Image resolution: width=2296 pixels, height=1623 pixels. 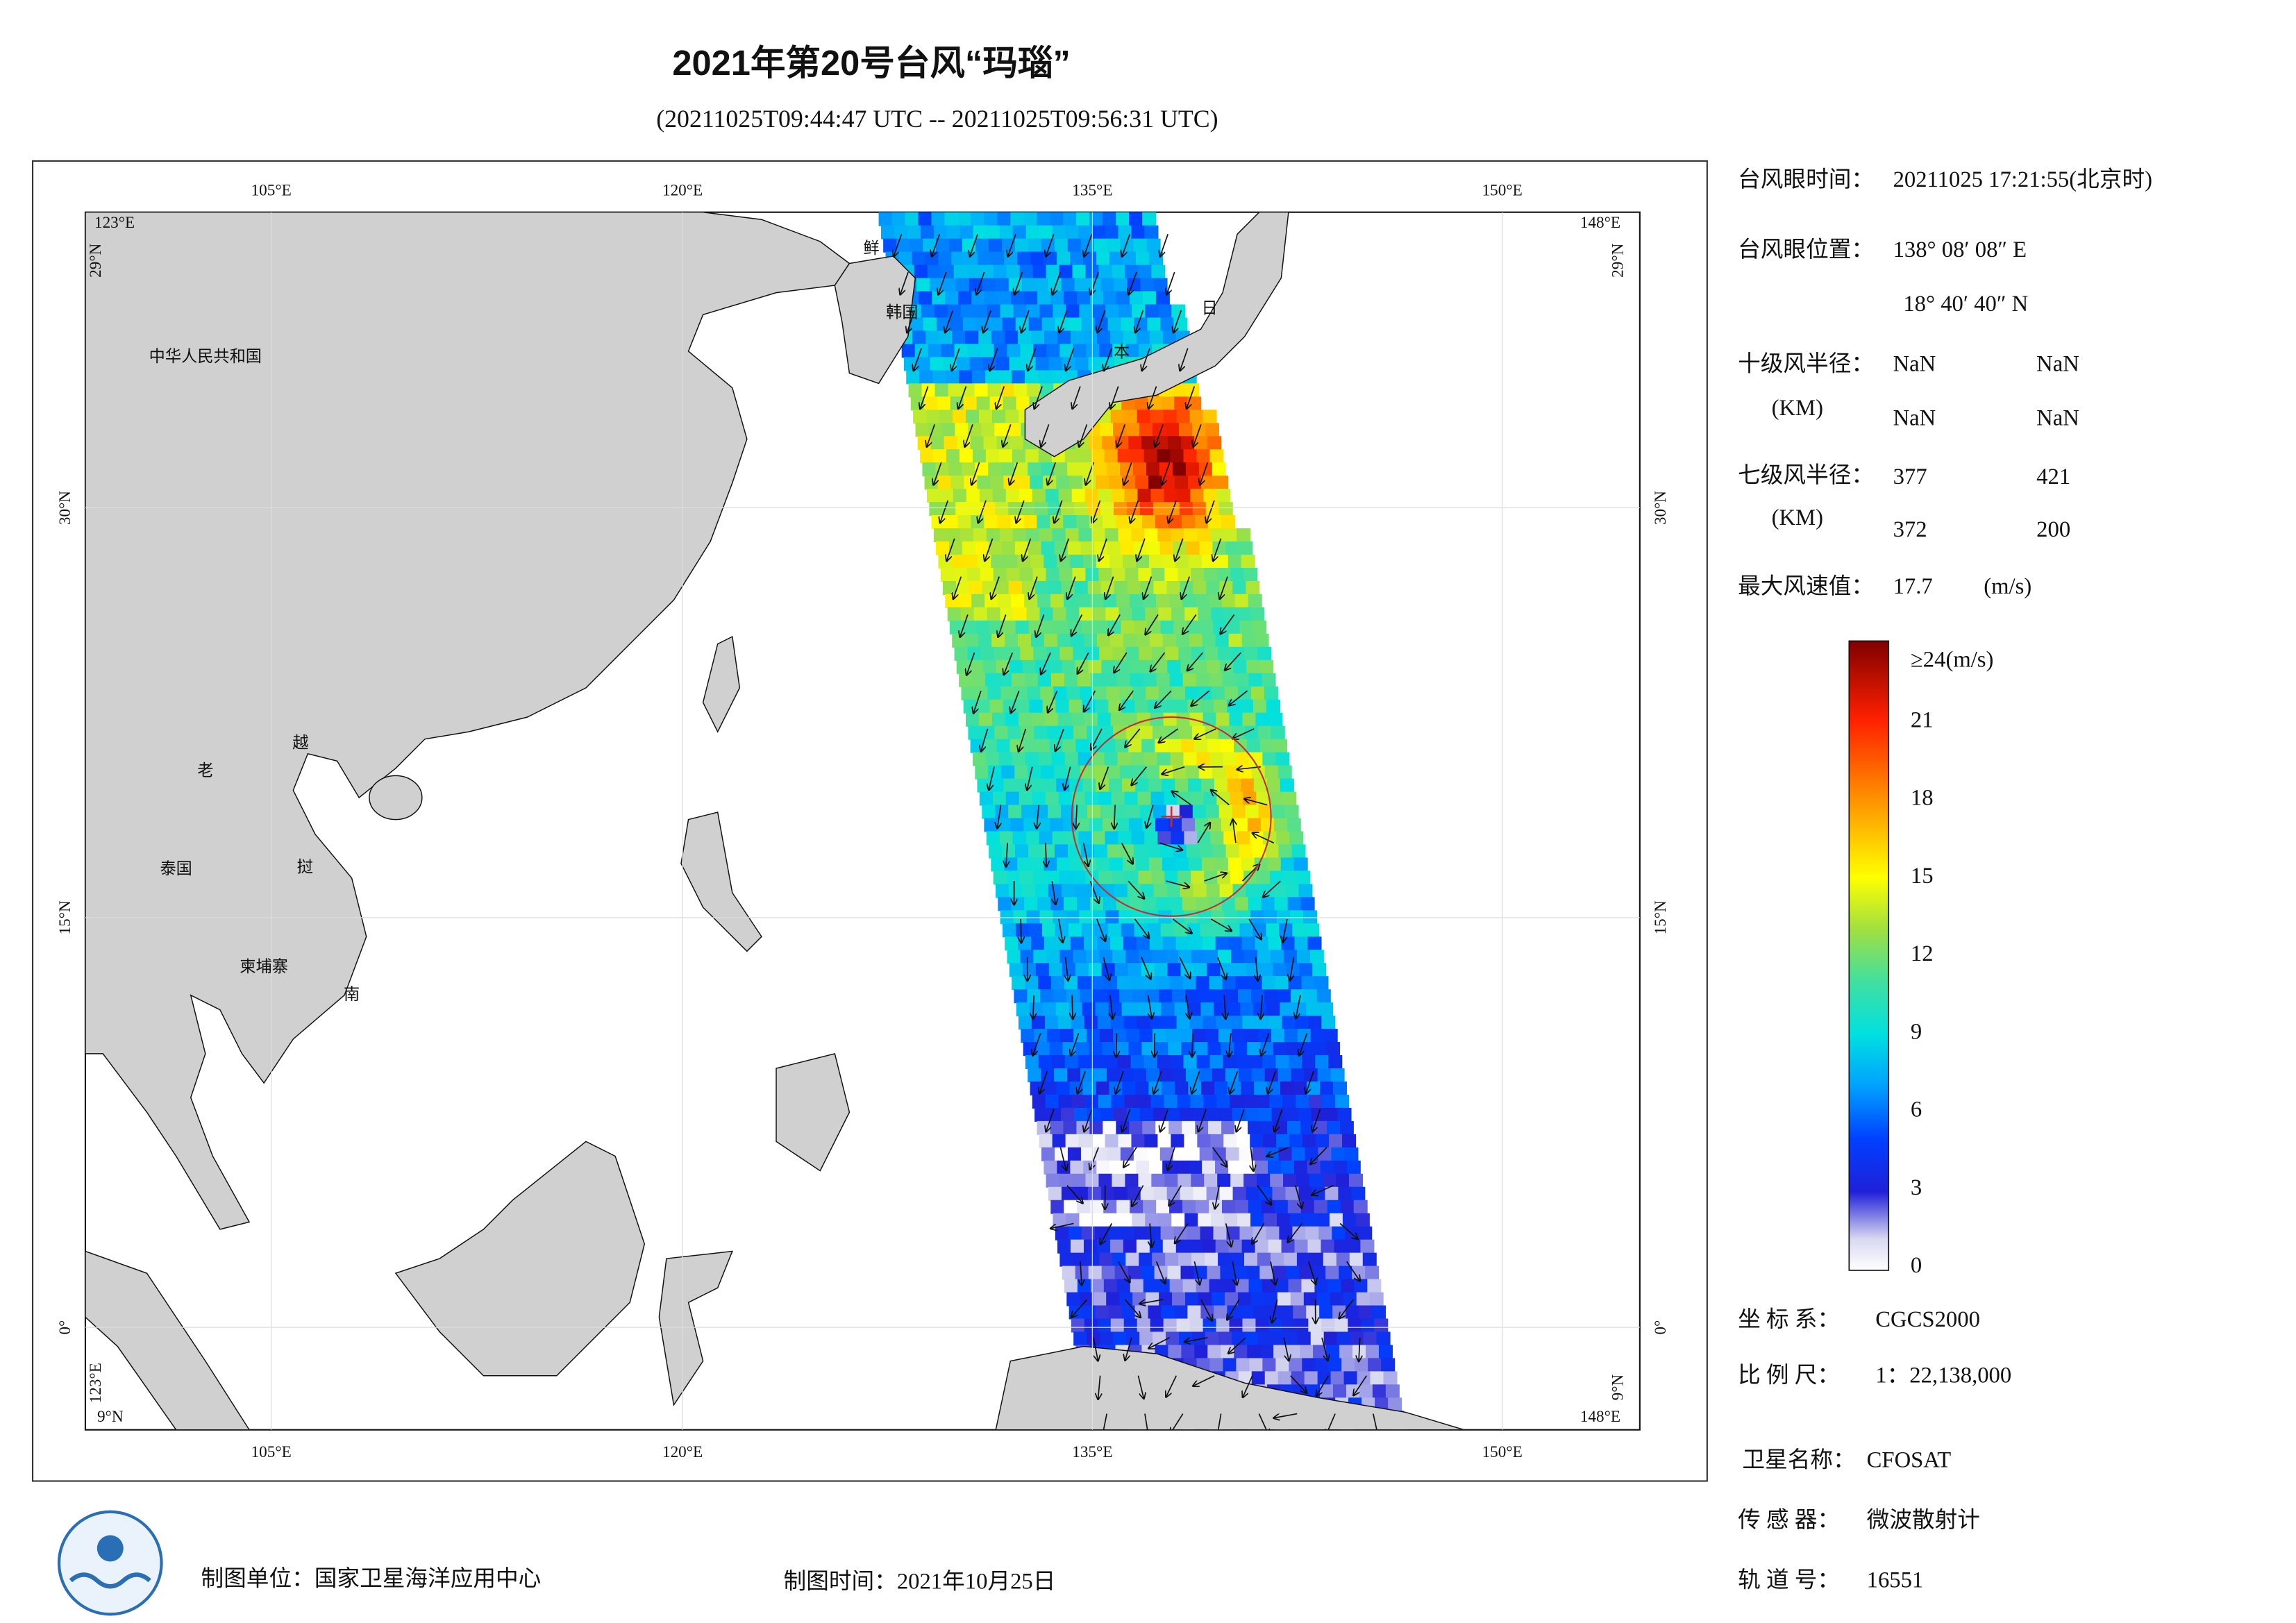 What do you see at coordinates (1806, 249) in the screenshot?
I see `info-label: 台风眼位置：` at bounding box center [1806, 249].